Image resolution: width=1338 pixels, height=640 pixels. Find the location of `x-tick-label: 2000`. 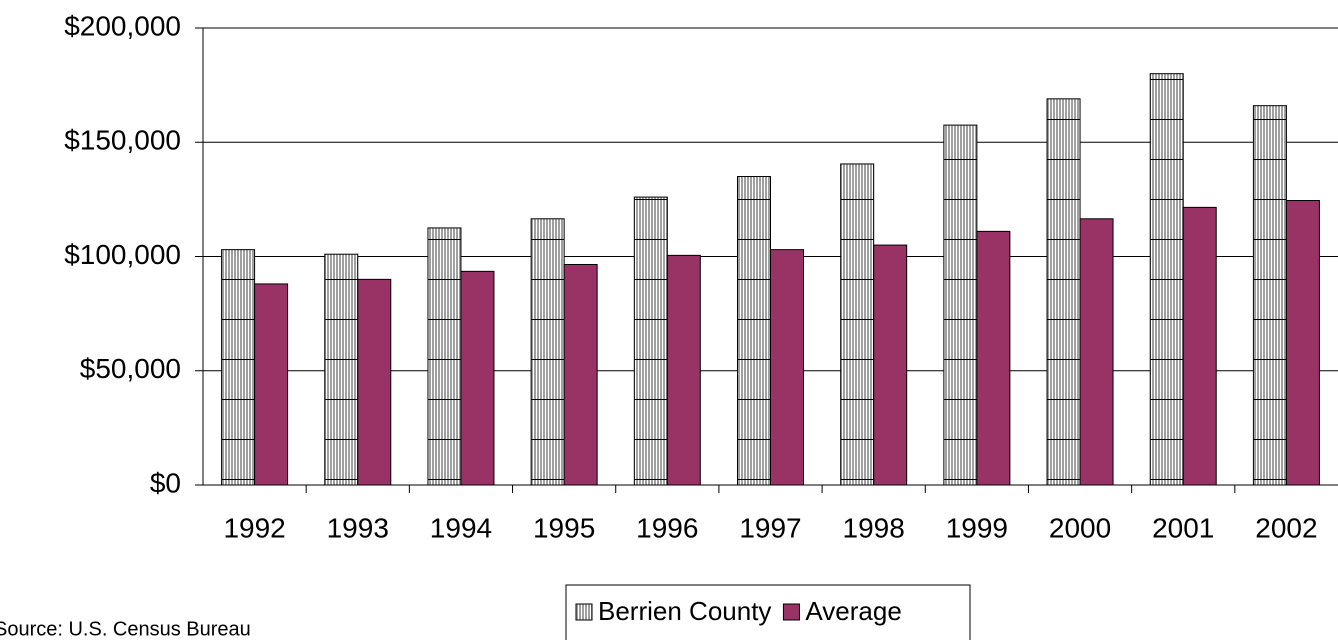

x-tick-label: 2000 is located at coordinates (1080, 527).